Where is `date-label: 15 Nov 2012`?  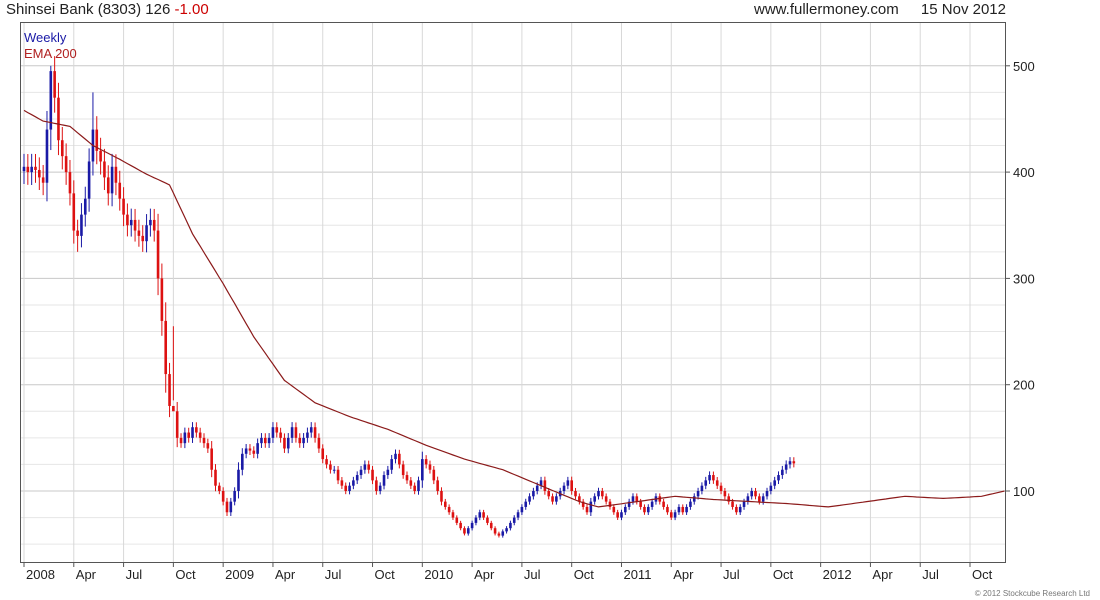 date-label: 15 Nov 2012 is located at coordinates (963, 9).